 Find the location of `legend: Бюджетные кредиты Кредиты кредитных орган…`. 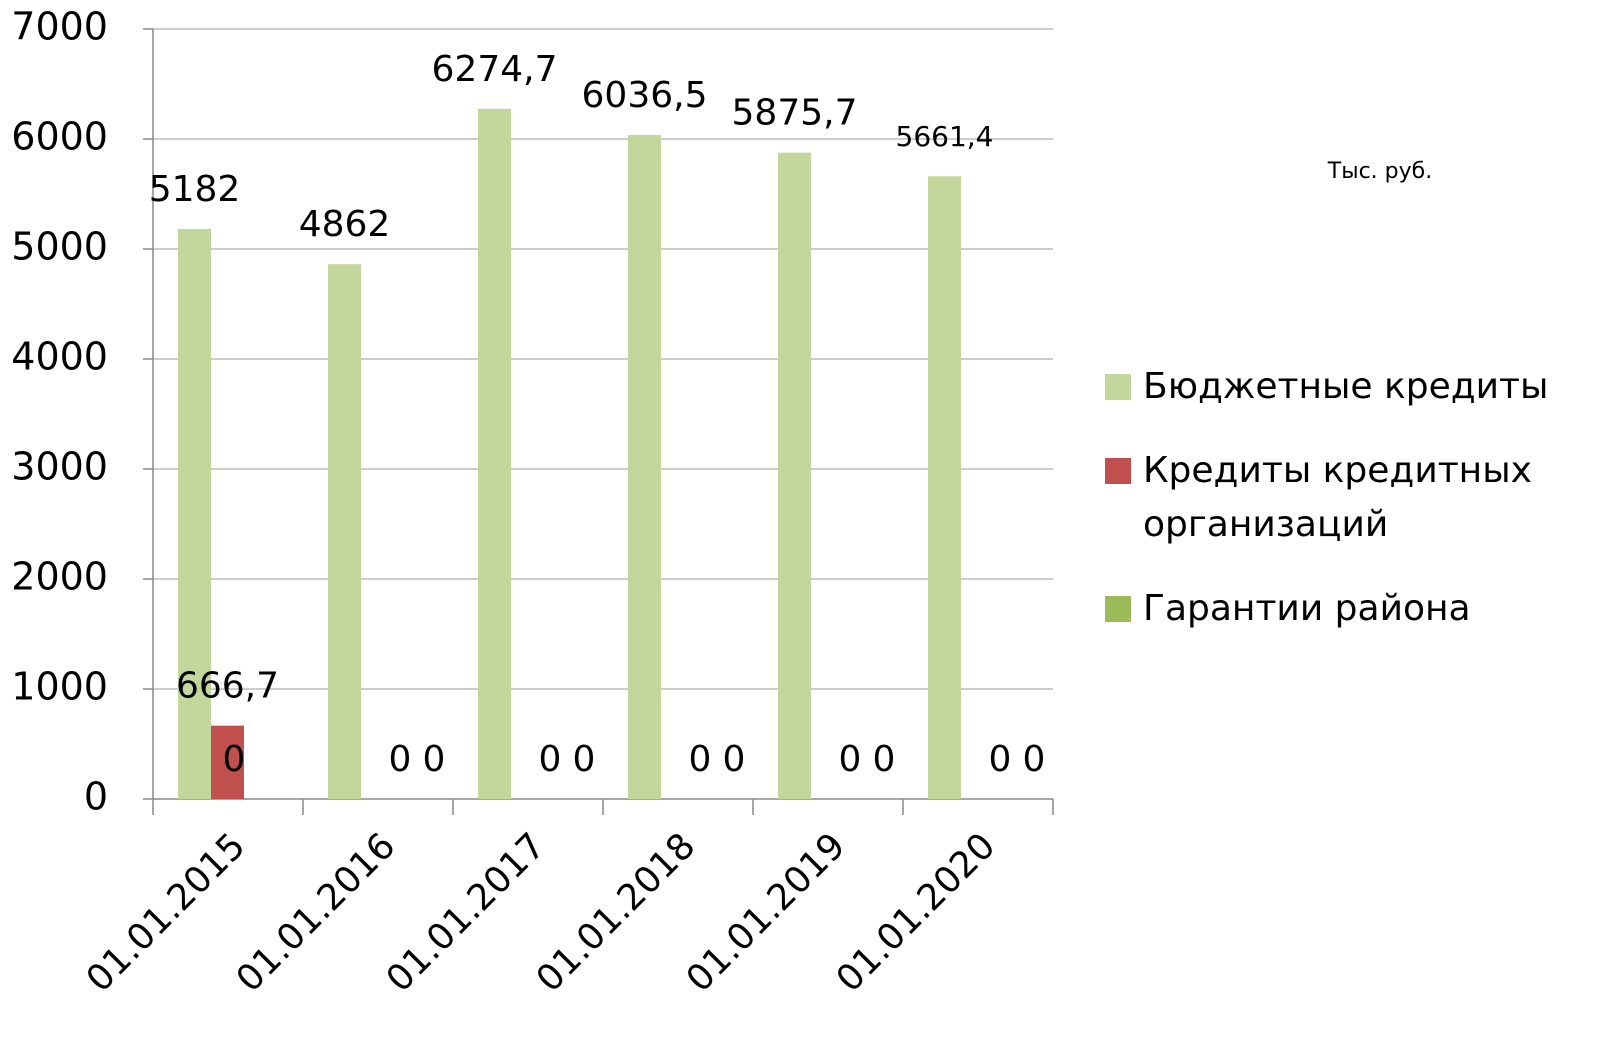

legend: Бюджетные кредиты Кредиты кредитных орган… is located at coordinates (1345, 513).